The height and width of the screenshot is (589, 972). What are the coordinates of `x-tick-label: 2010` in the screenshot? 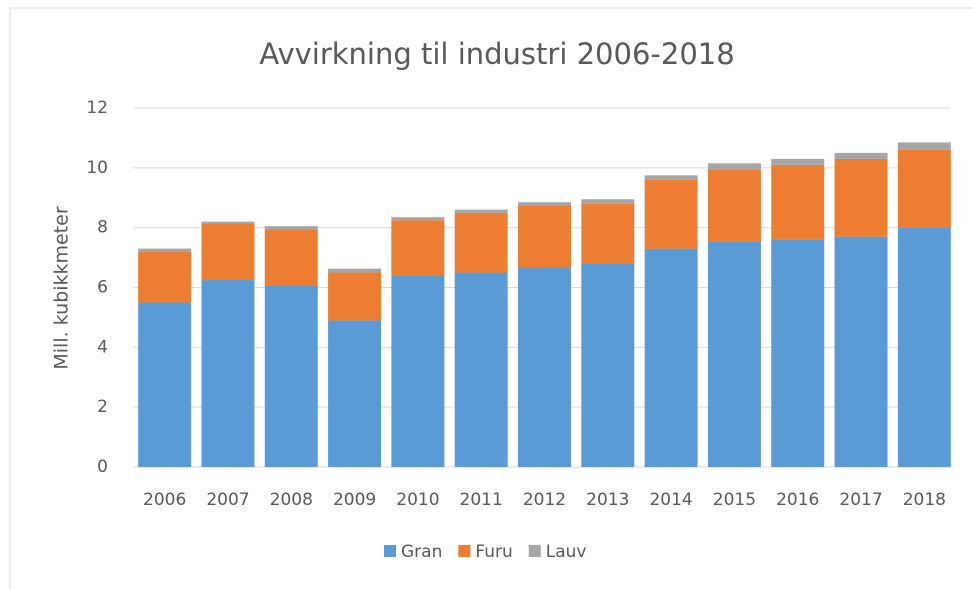 It's located at (417, 500).